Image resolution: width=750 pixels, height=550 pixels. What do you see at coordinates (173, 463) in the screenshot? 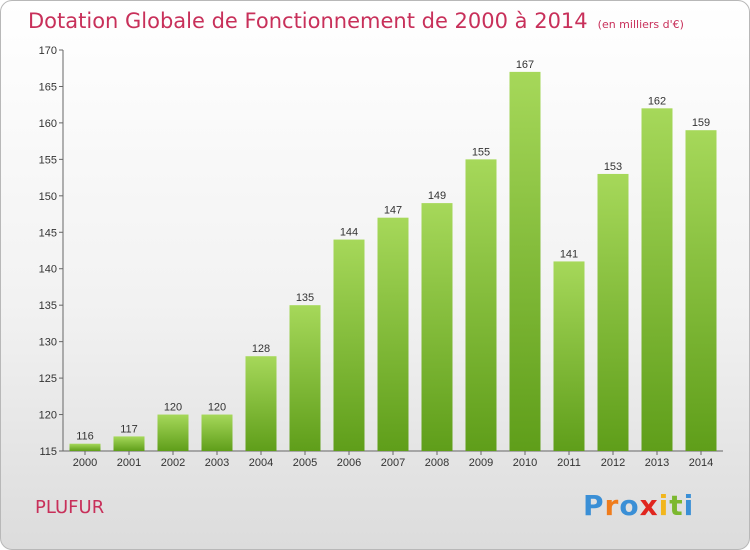
I see `x-tick-label: 2002` at bounding box center [173, 463].